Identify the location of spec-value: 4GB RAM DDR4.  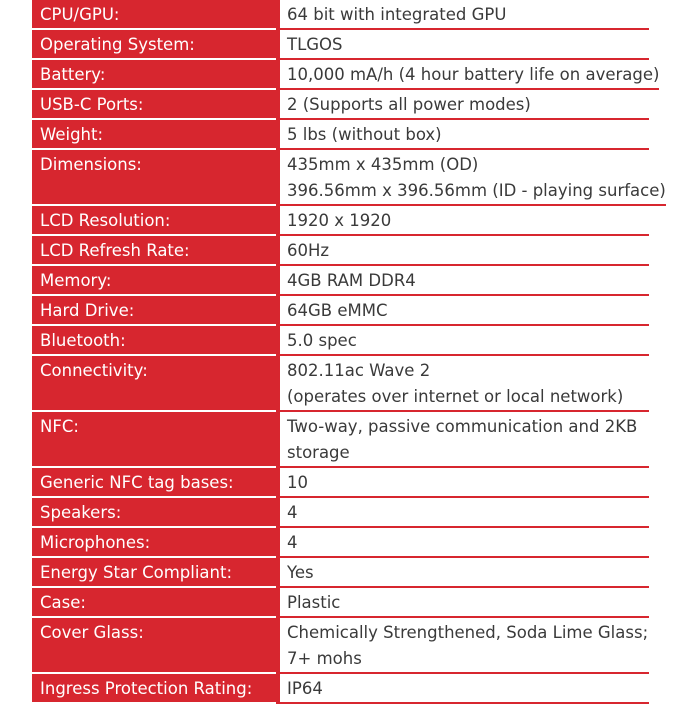
(462, 281).